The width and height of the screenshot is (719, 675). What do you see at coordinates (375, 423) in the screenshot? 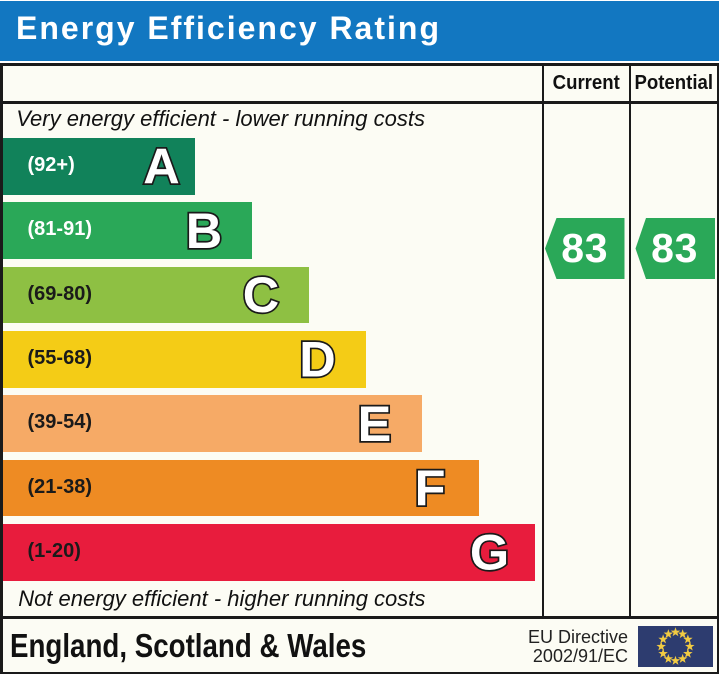
I see `svg-text: E` at bounding box center [375, 423].